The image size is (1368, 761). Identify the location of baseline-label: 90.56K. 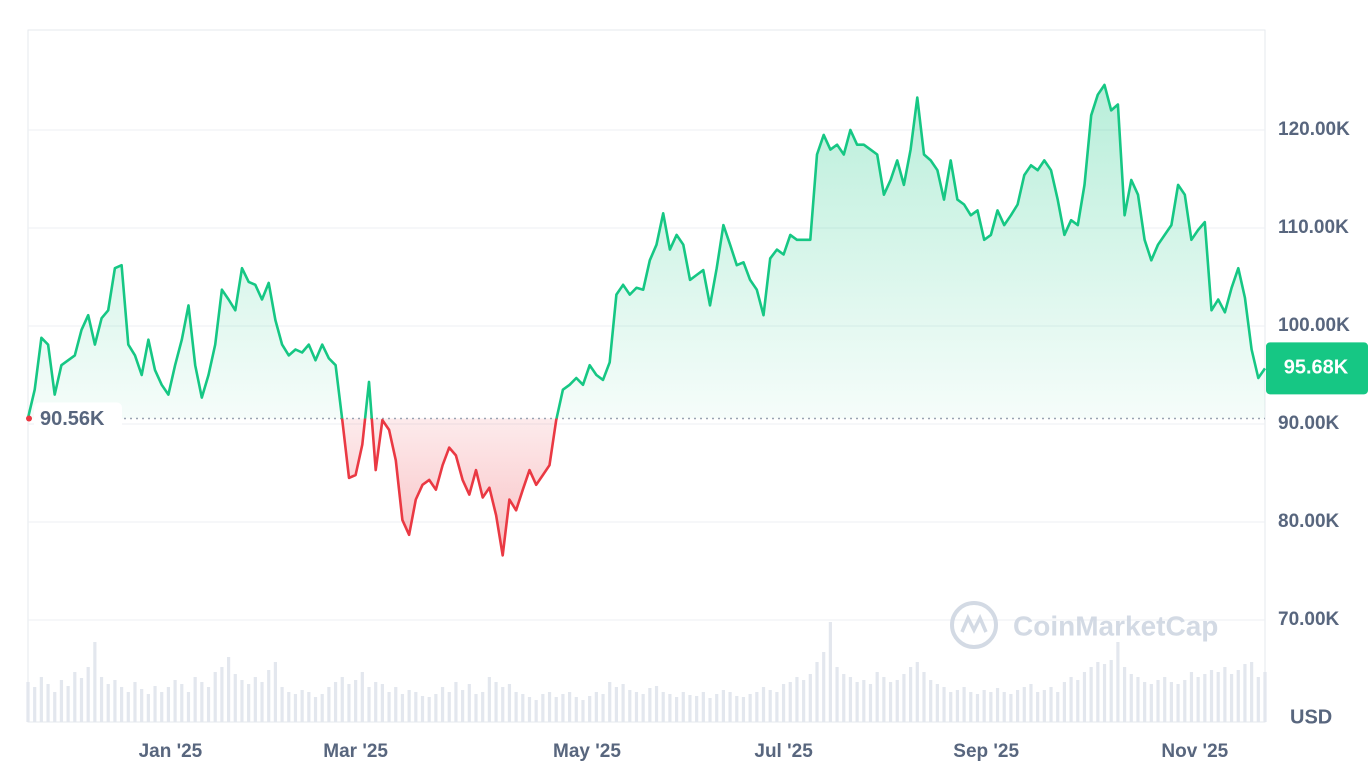
(72, 419).